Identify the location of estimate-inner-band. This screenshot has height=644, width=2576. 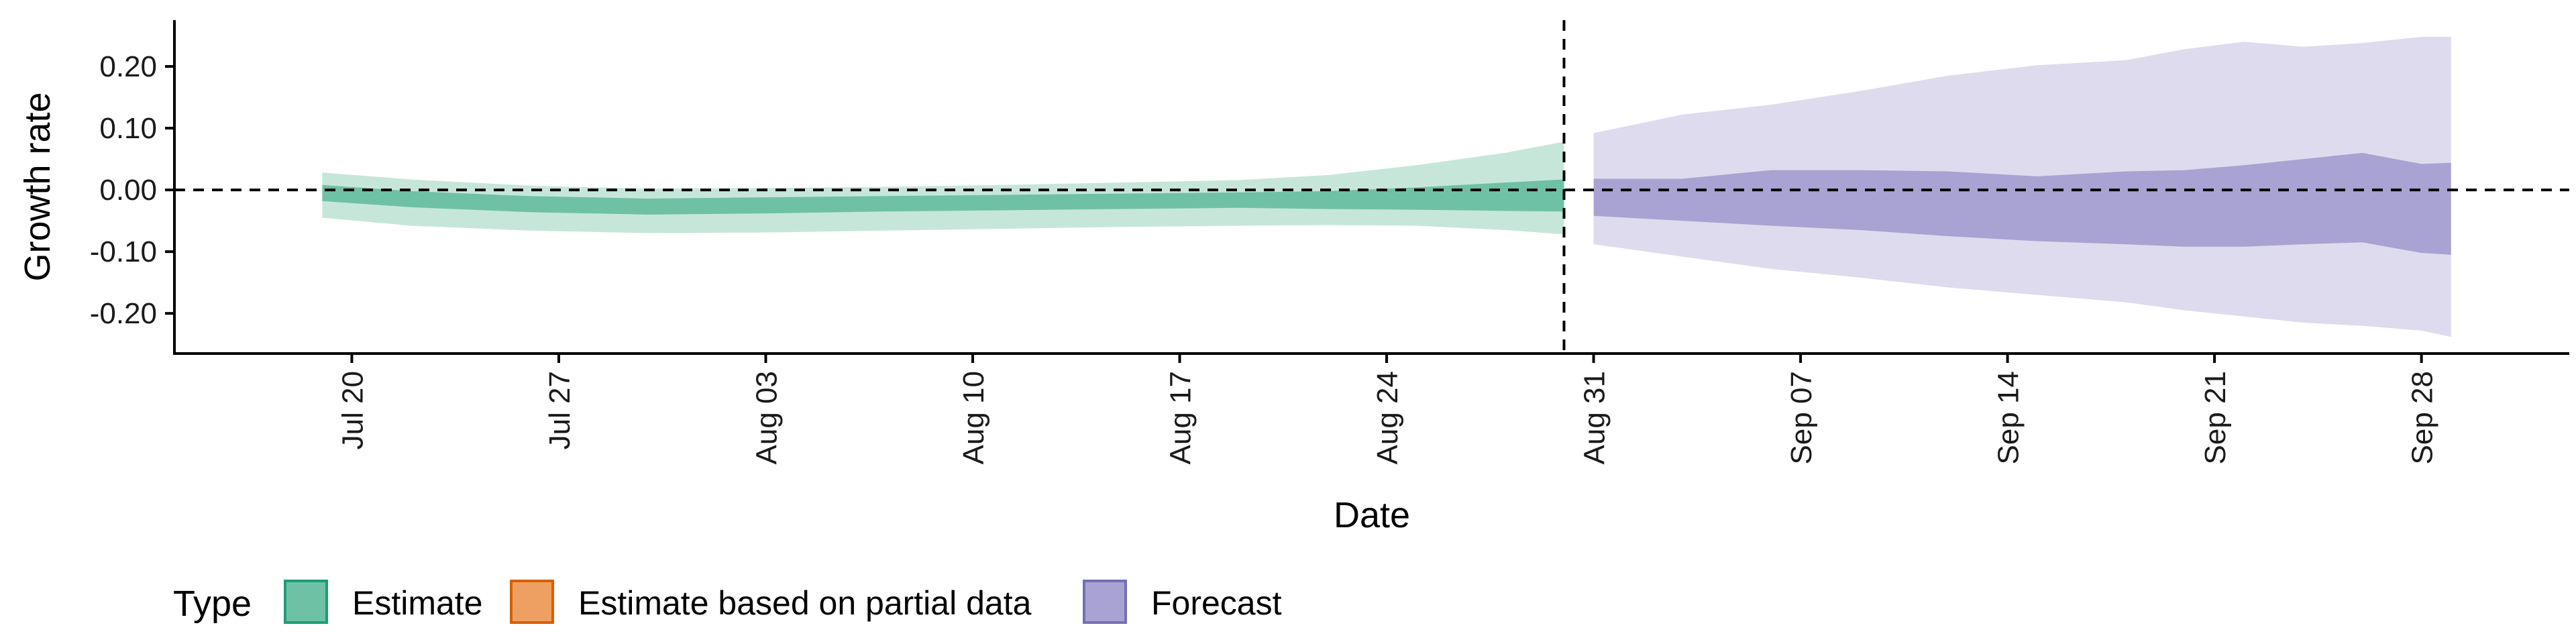
(943, 197).